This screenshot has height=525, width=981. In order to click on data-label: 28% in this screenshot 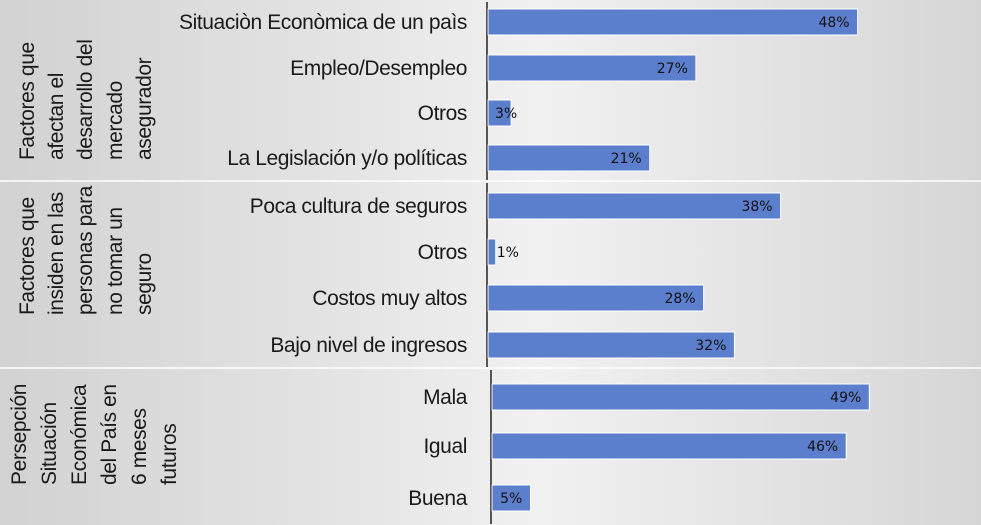, I will do `click(679, 299)`.